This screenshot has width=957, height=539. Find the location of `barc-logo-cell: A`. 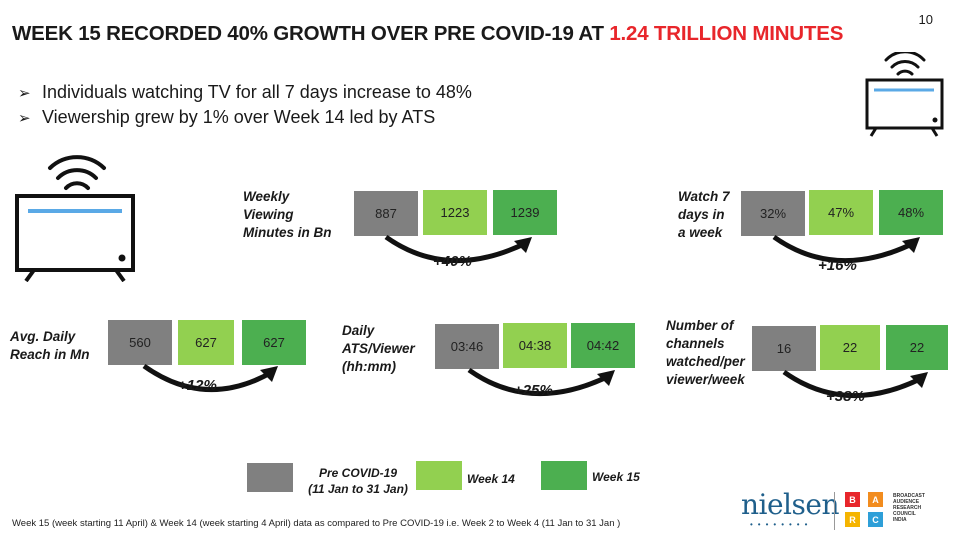

barc-logo-cell: A is located at coordinates (875, 499).